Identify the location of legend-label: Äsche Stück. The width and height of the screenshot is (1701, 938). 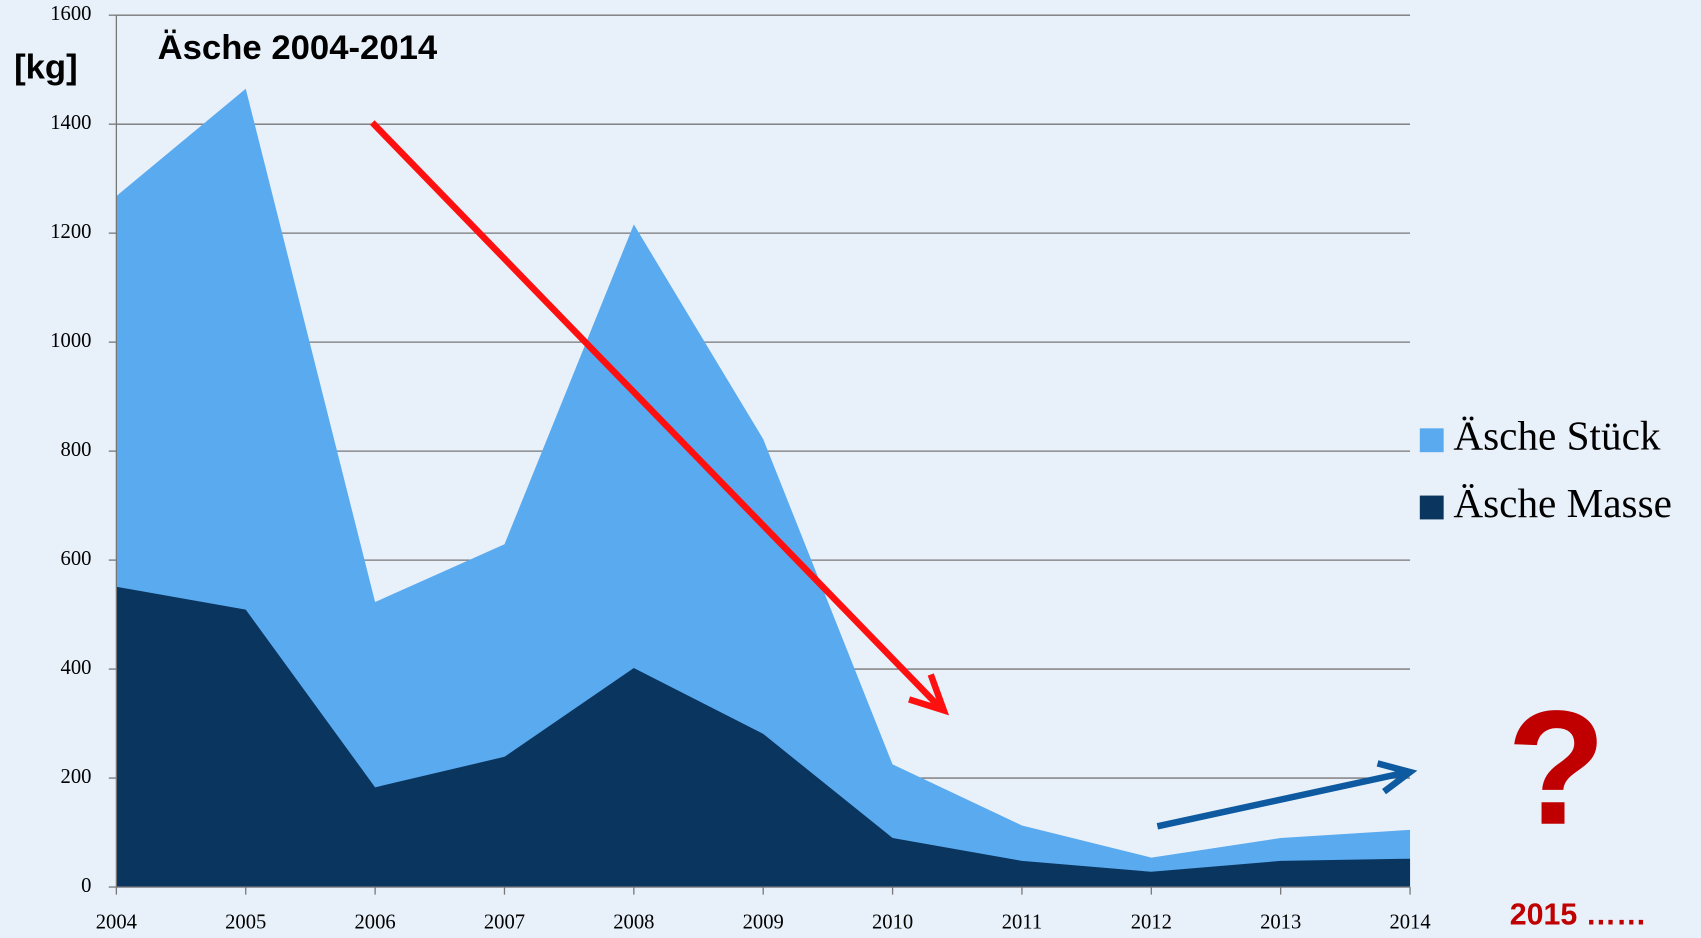
(1556, 436).